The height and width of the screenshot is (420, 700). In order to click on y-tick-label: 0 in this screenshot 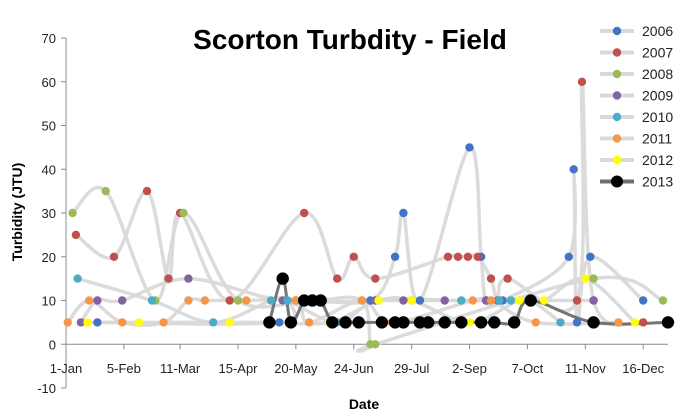, I will do `click(52, 344)`.